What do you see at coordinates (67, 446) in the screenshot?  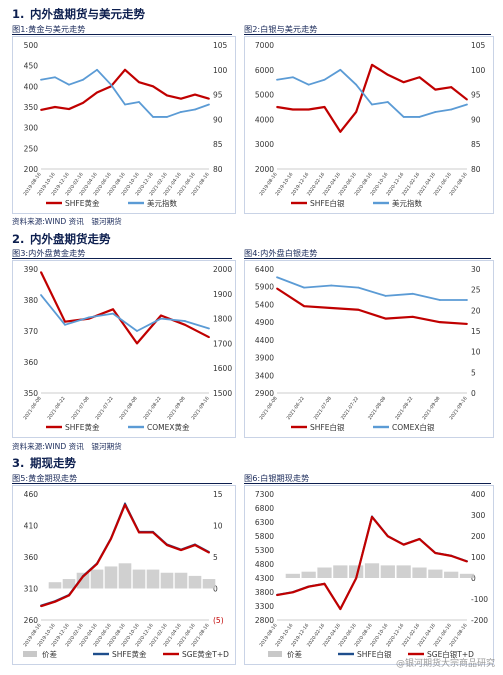 I see `source-note-2: 资料来源:WIND 资讯 银河期货` at bounding box center [67, 446].